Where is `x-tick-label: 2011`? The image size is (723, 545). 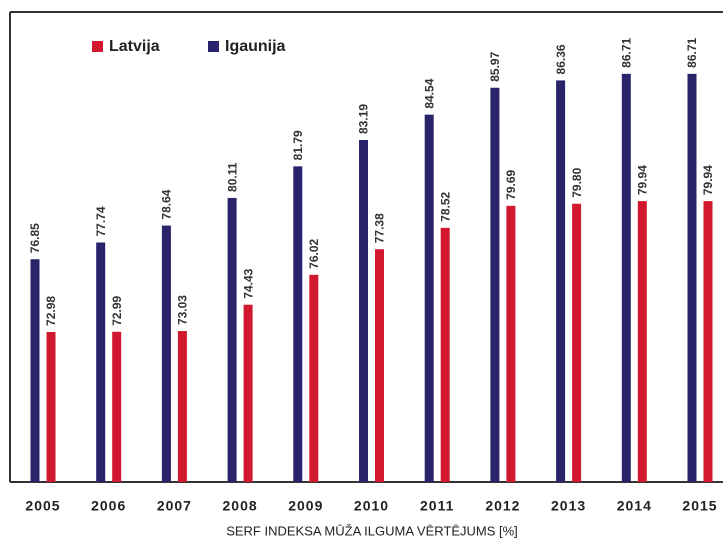
x-tick-label: 2011 is located at coordinates (437, 506).